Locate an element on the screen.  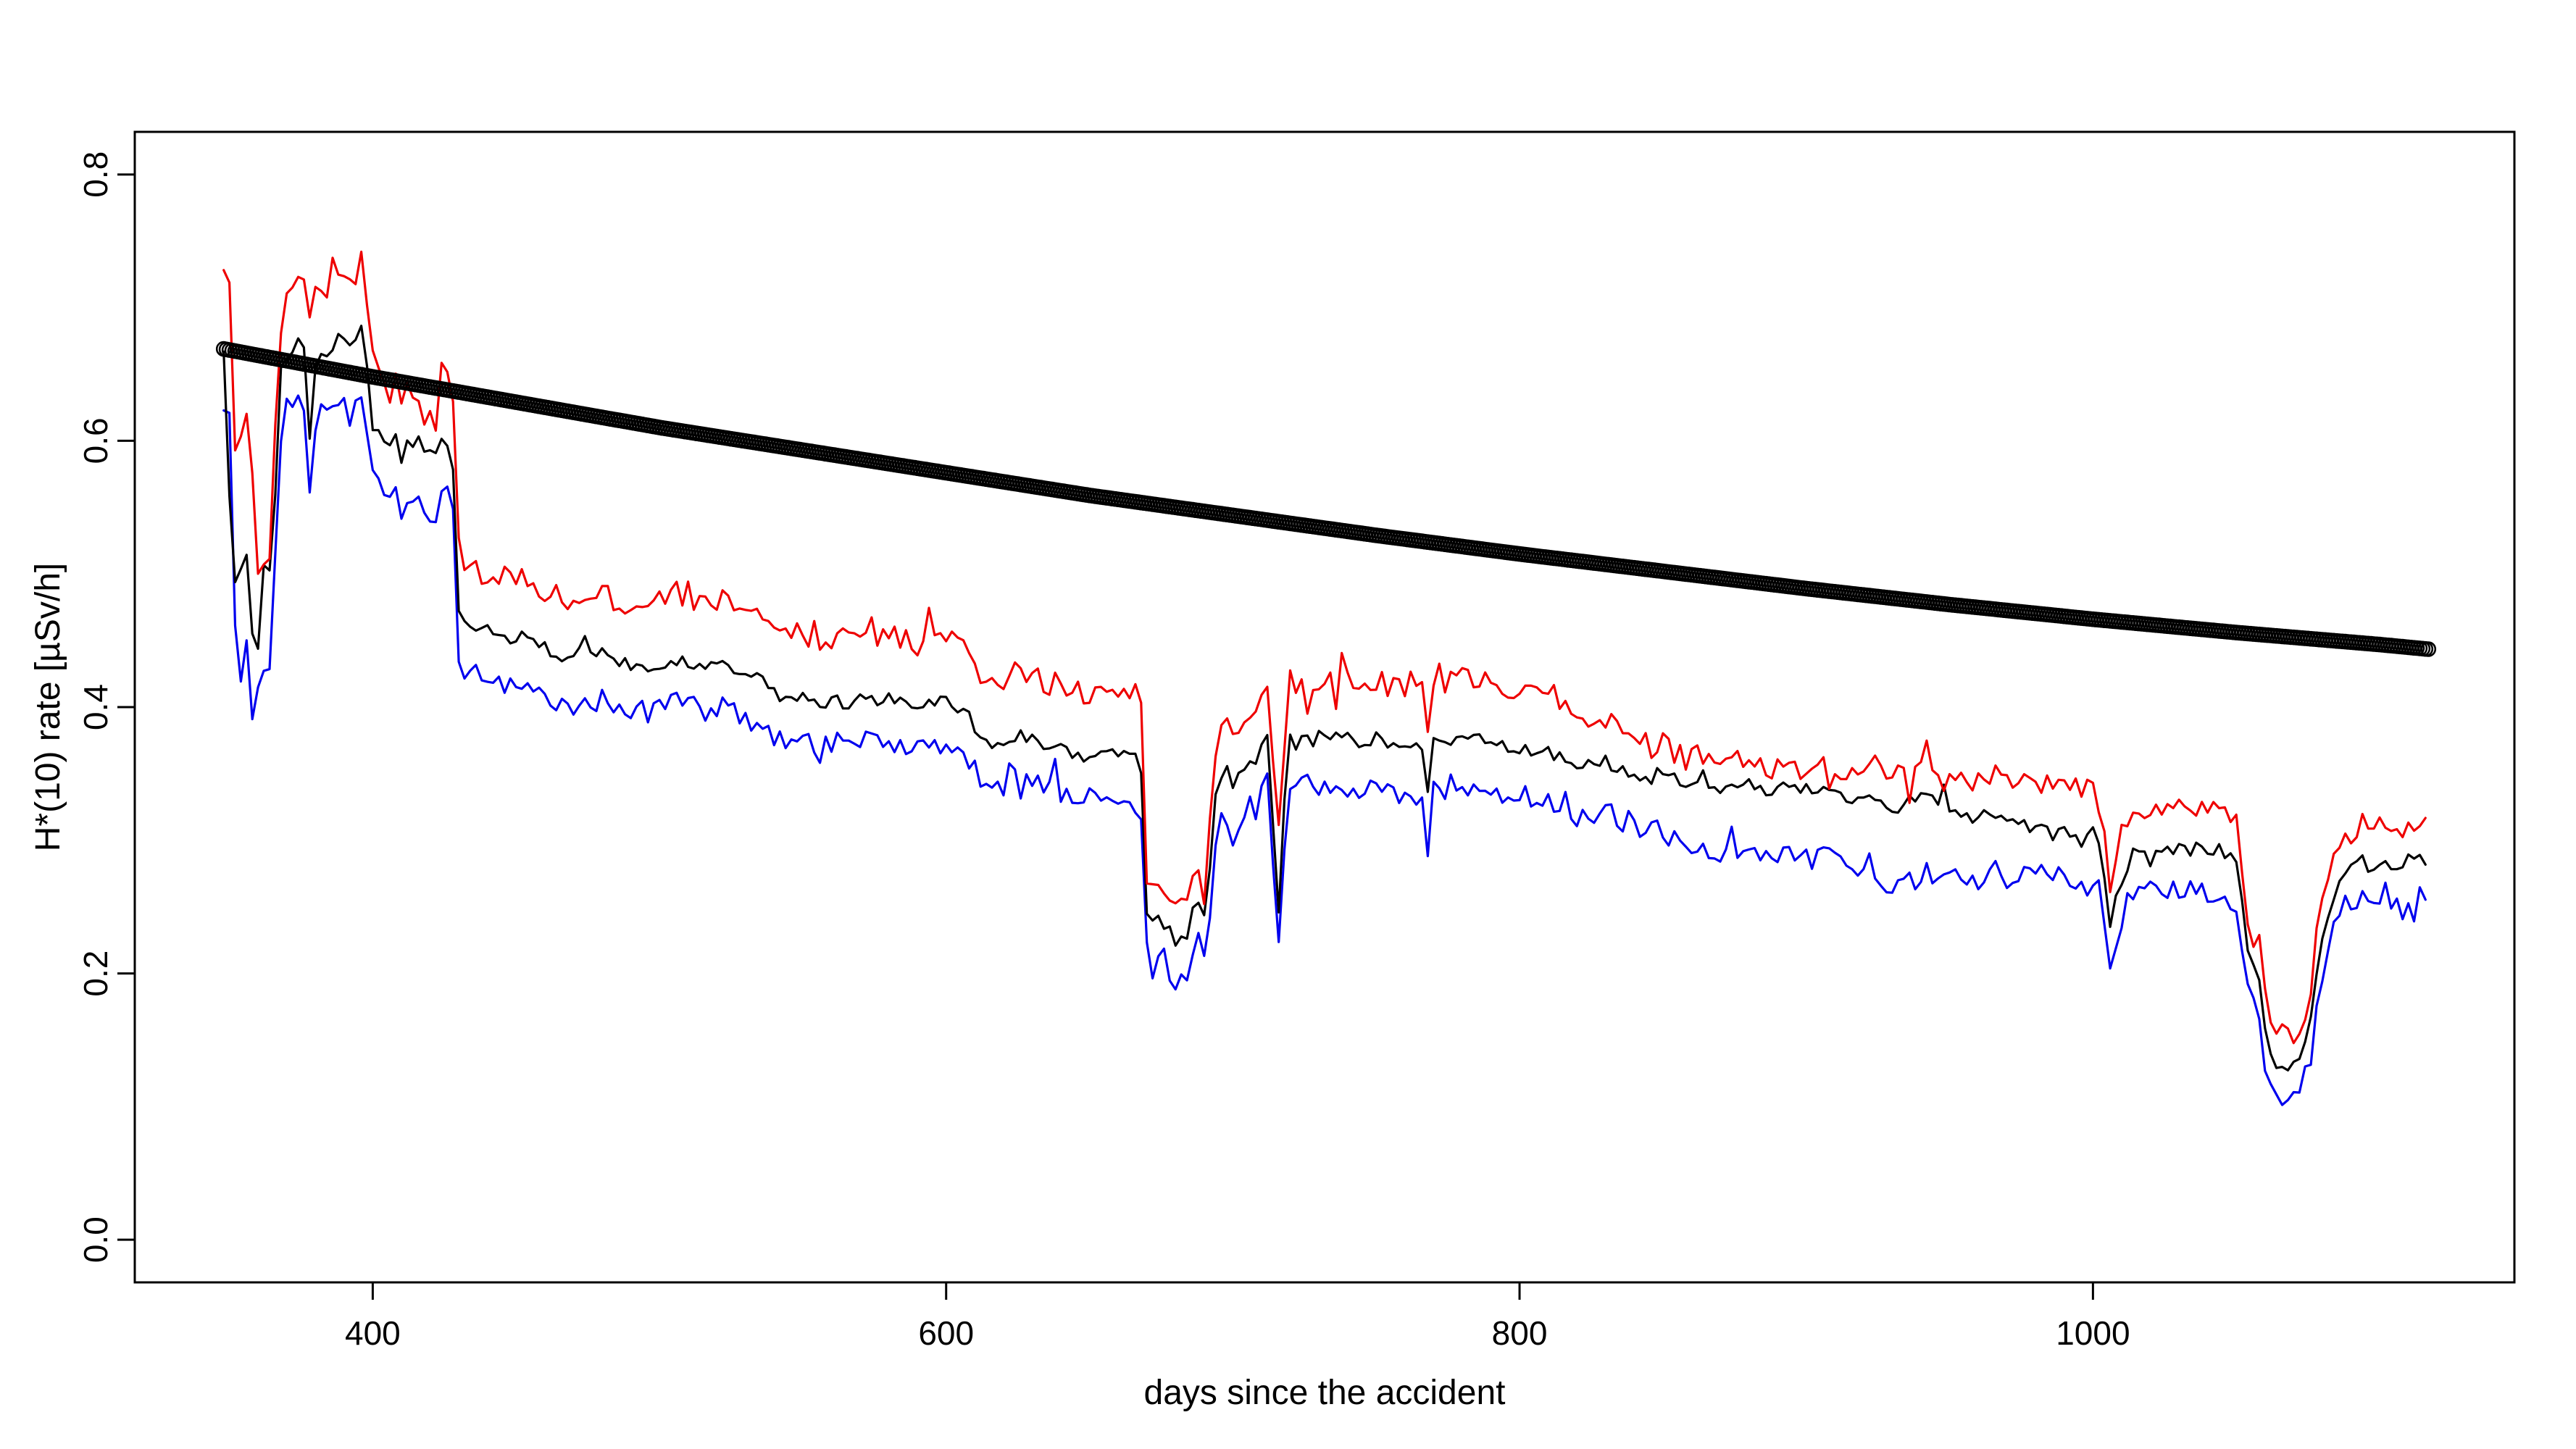
x-tick-label: 800 is located at coordinates (1520, 1333).